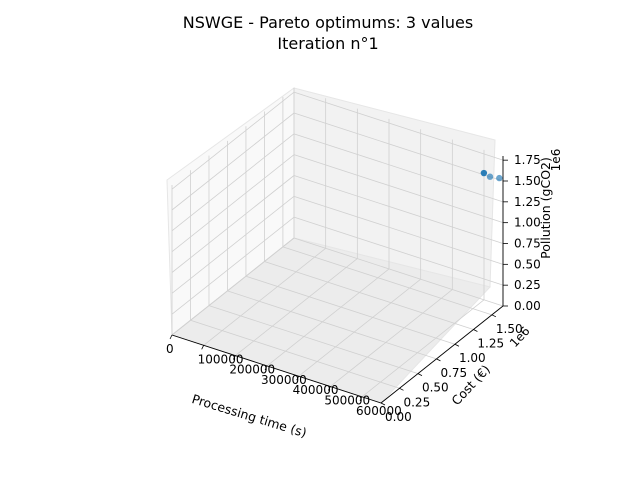  I want to click on y-tick-label: 0.00, so click(398, 417).